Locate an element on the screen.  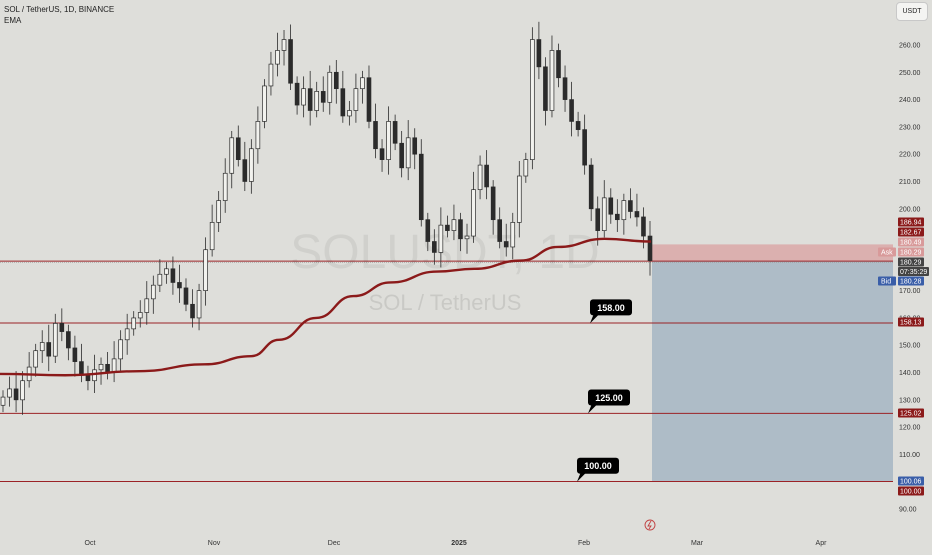
price-callout: 100.00 is located at coordinates (598, 469).